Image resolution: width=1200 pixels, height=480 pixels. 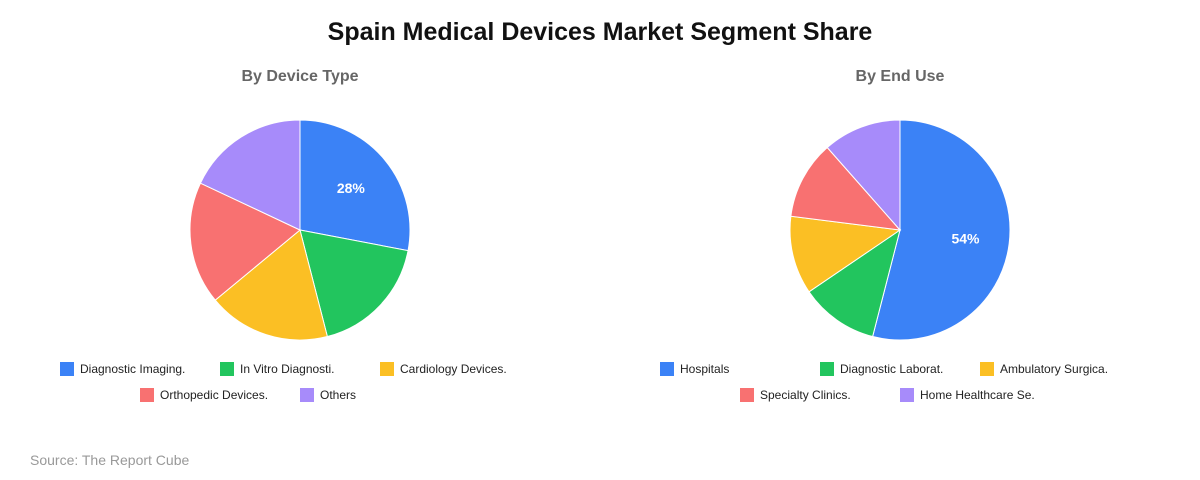 What do you see at coordinates (250, 175) in the screenshot?
I see `pie-slice-others` at bounding box center [250, 175].